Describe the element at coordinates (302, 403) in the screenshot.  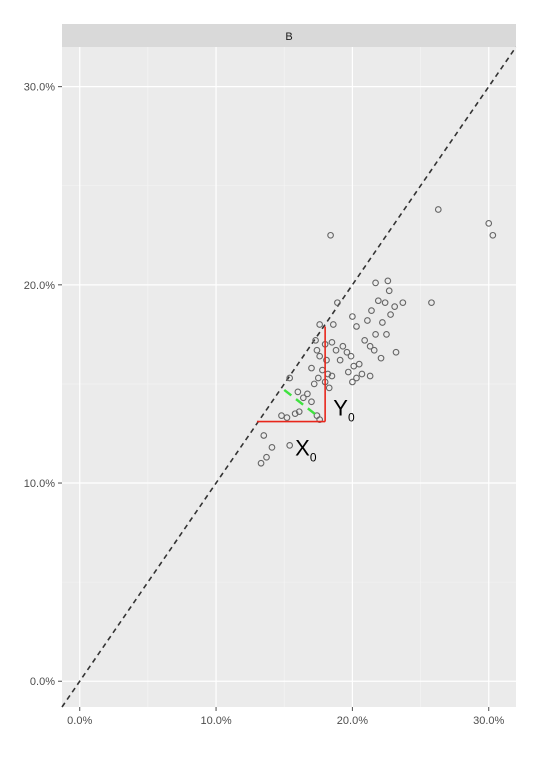
I see `green-dashed-segment` at that location.